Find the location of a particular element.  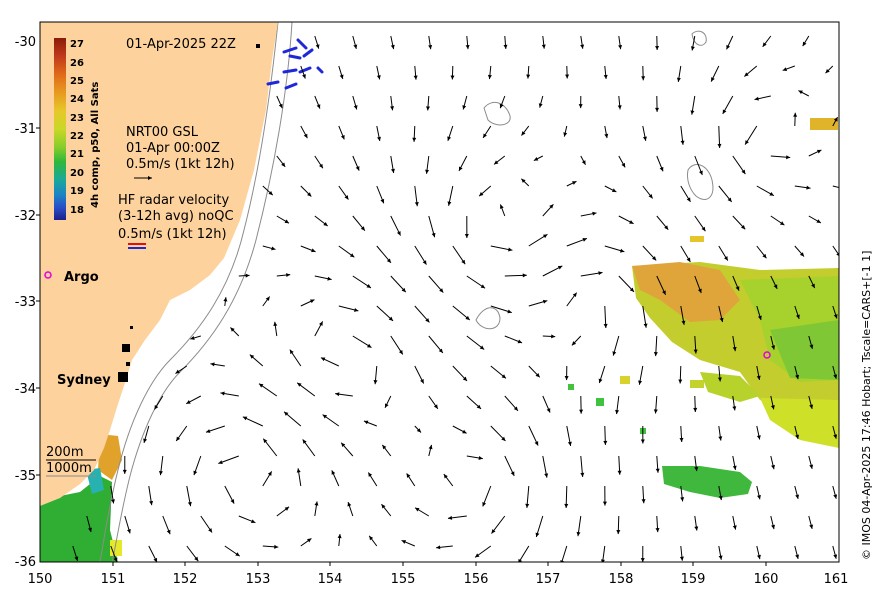

gsl-legend-scale: 0.5m/s (1kt 12h) is located at coordinates (180, 164).